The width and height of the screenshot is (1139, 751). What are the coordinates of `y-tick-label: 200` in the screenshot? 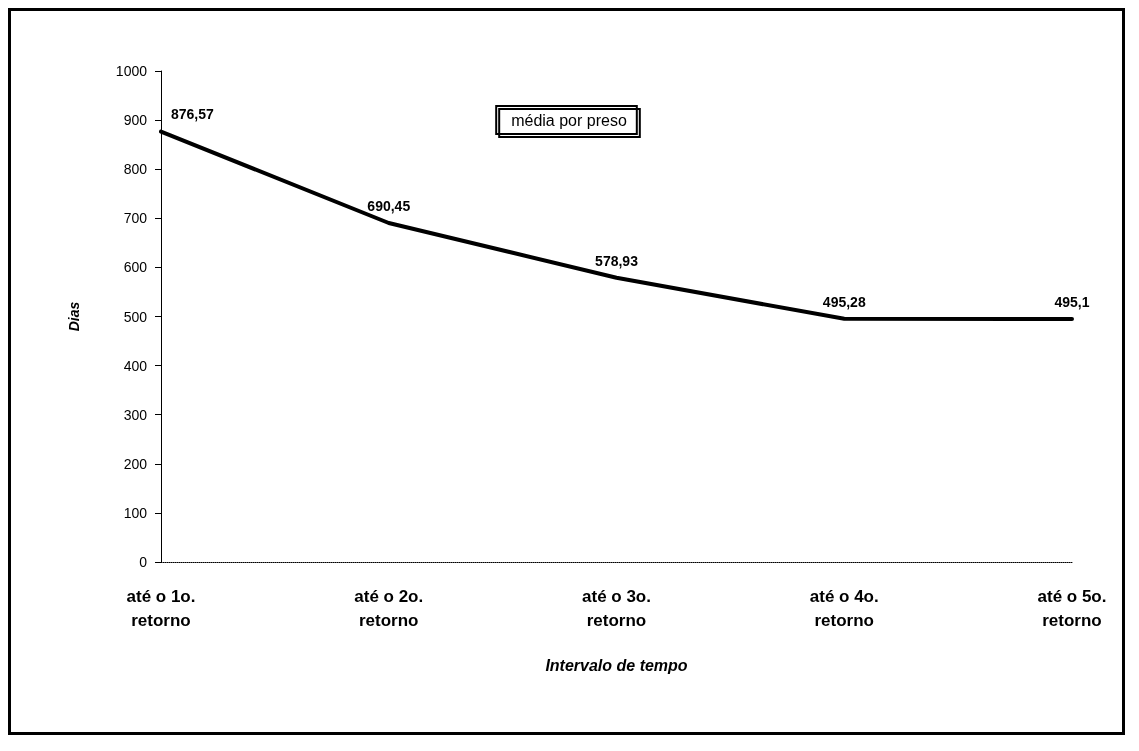 It's located at (135, 463).